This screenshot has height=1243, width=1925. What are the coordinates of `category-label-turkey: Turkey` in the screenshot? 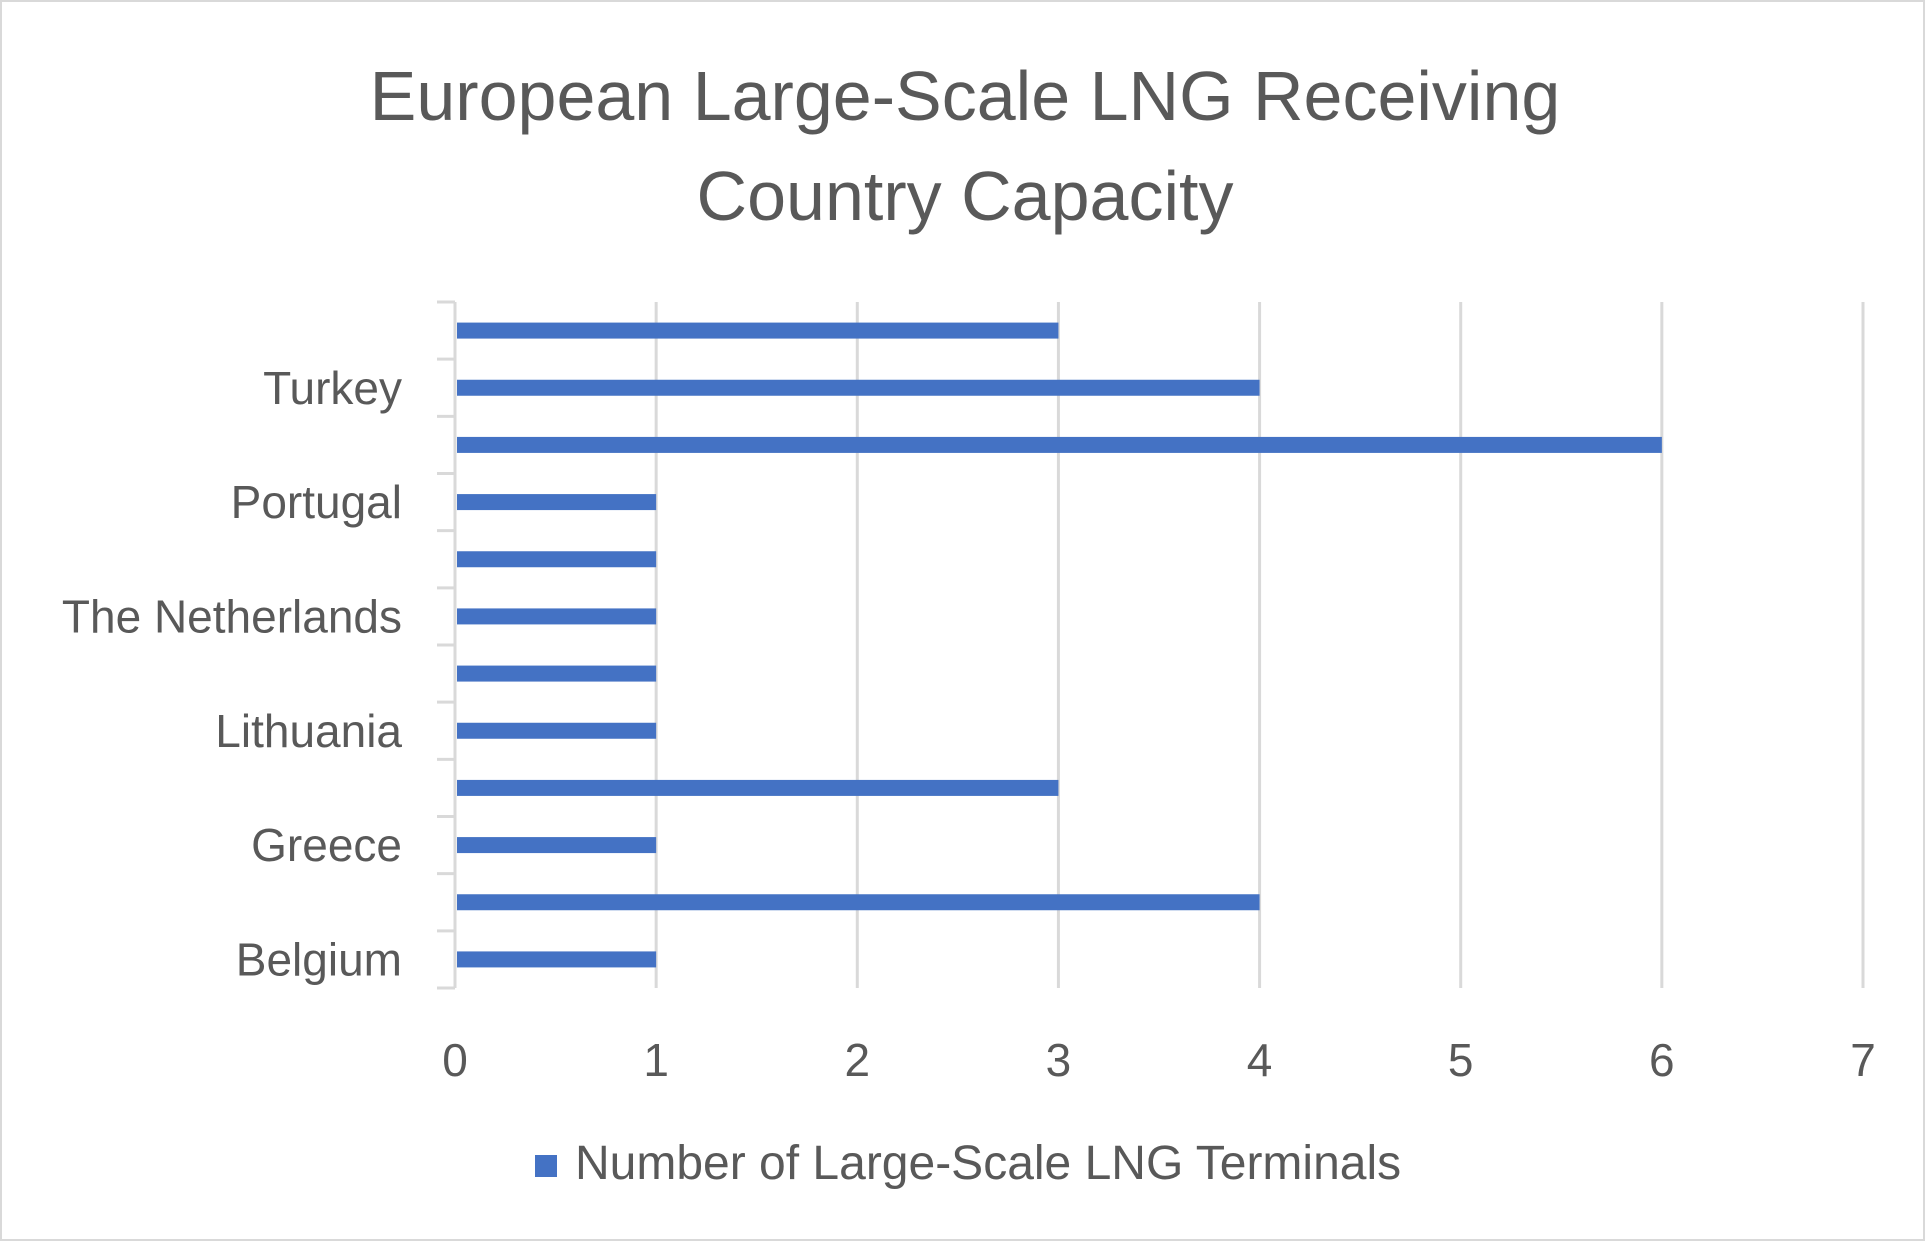 It's located at (332, 388).